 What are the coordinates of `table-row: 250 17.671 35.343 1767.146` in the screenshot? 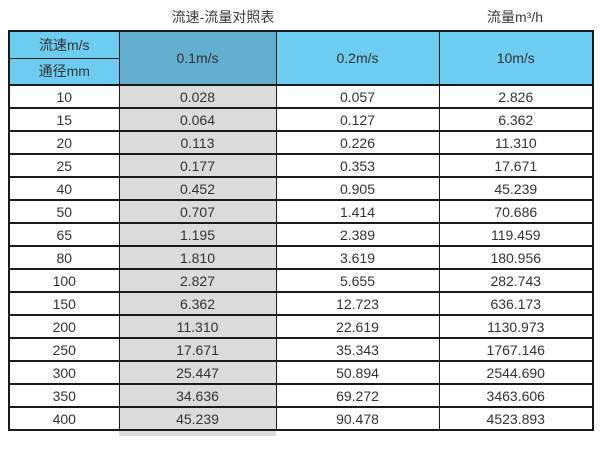 It's located at (301, 349).